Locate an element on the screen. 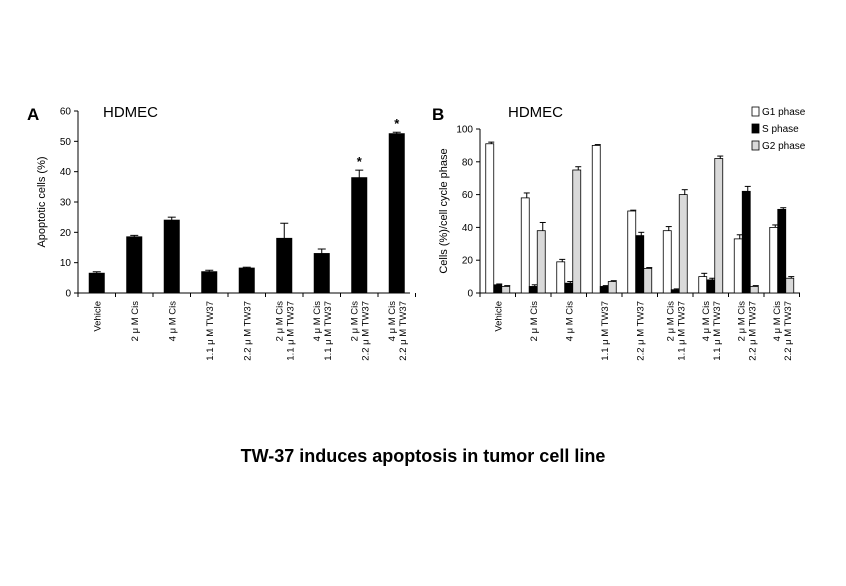 The width and height of the screenshot is (846, 586). y-tick-label: 50 is located at coordinates (66, 142).